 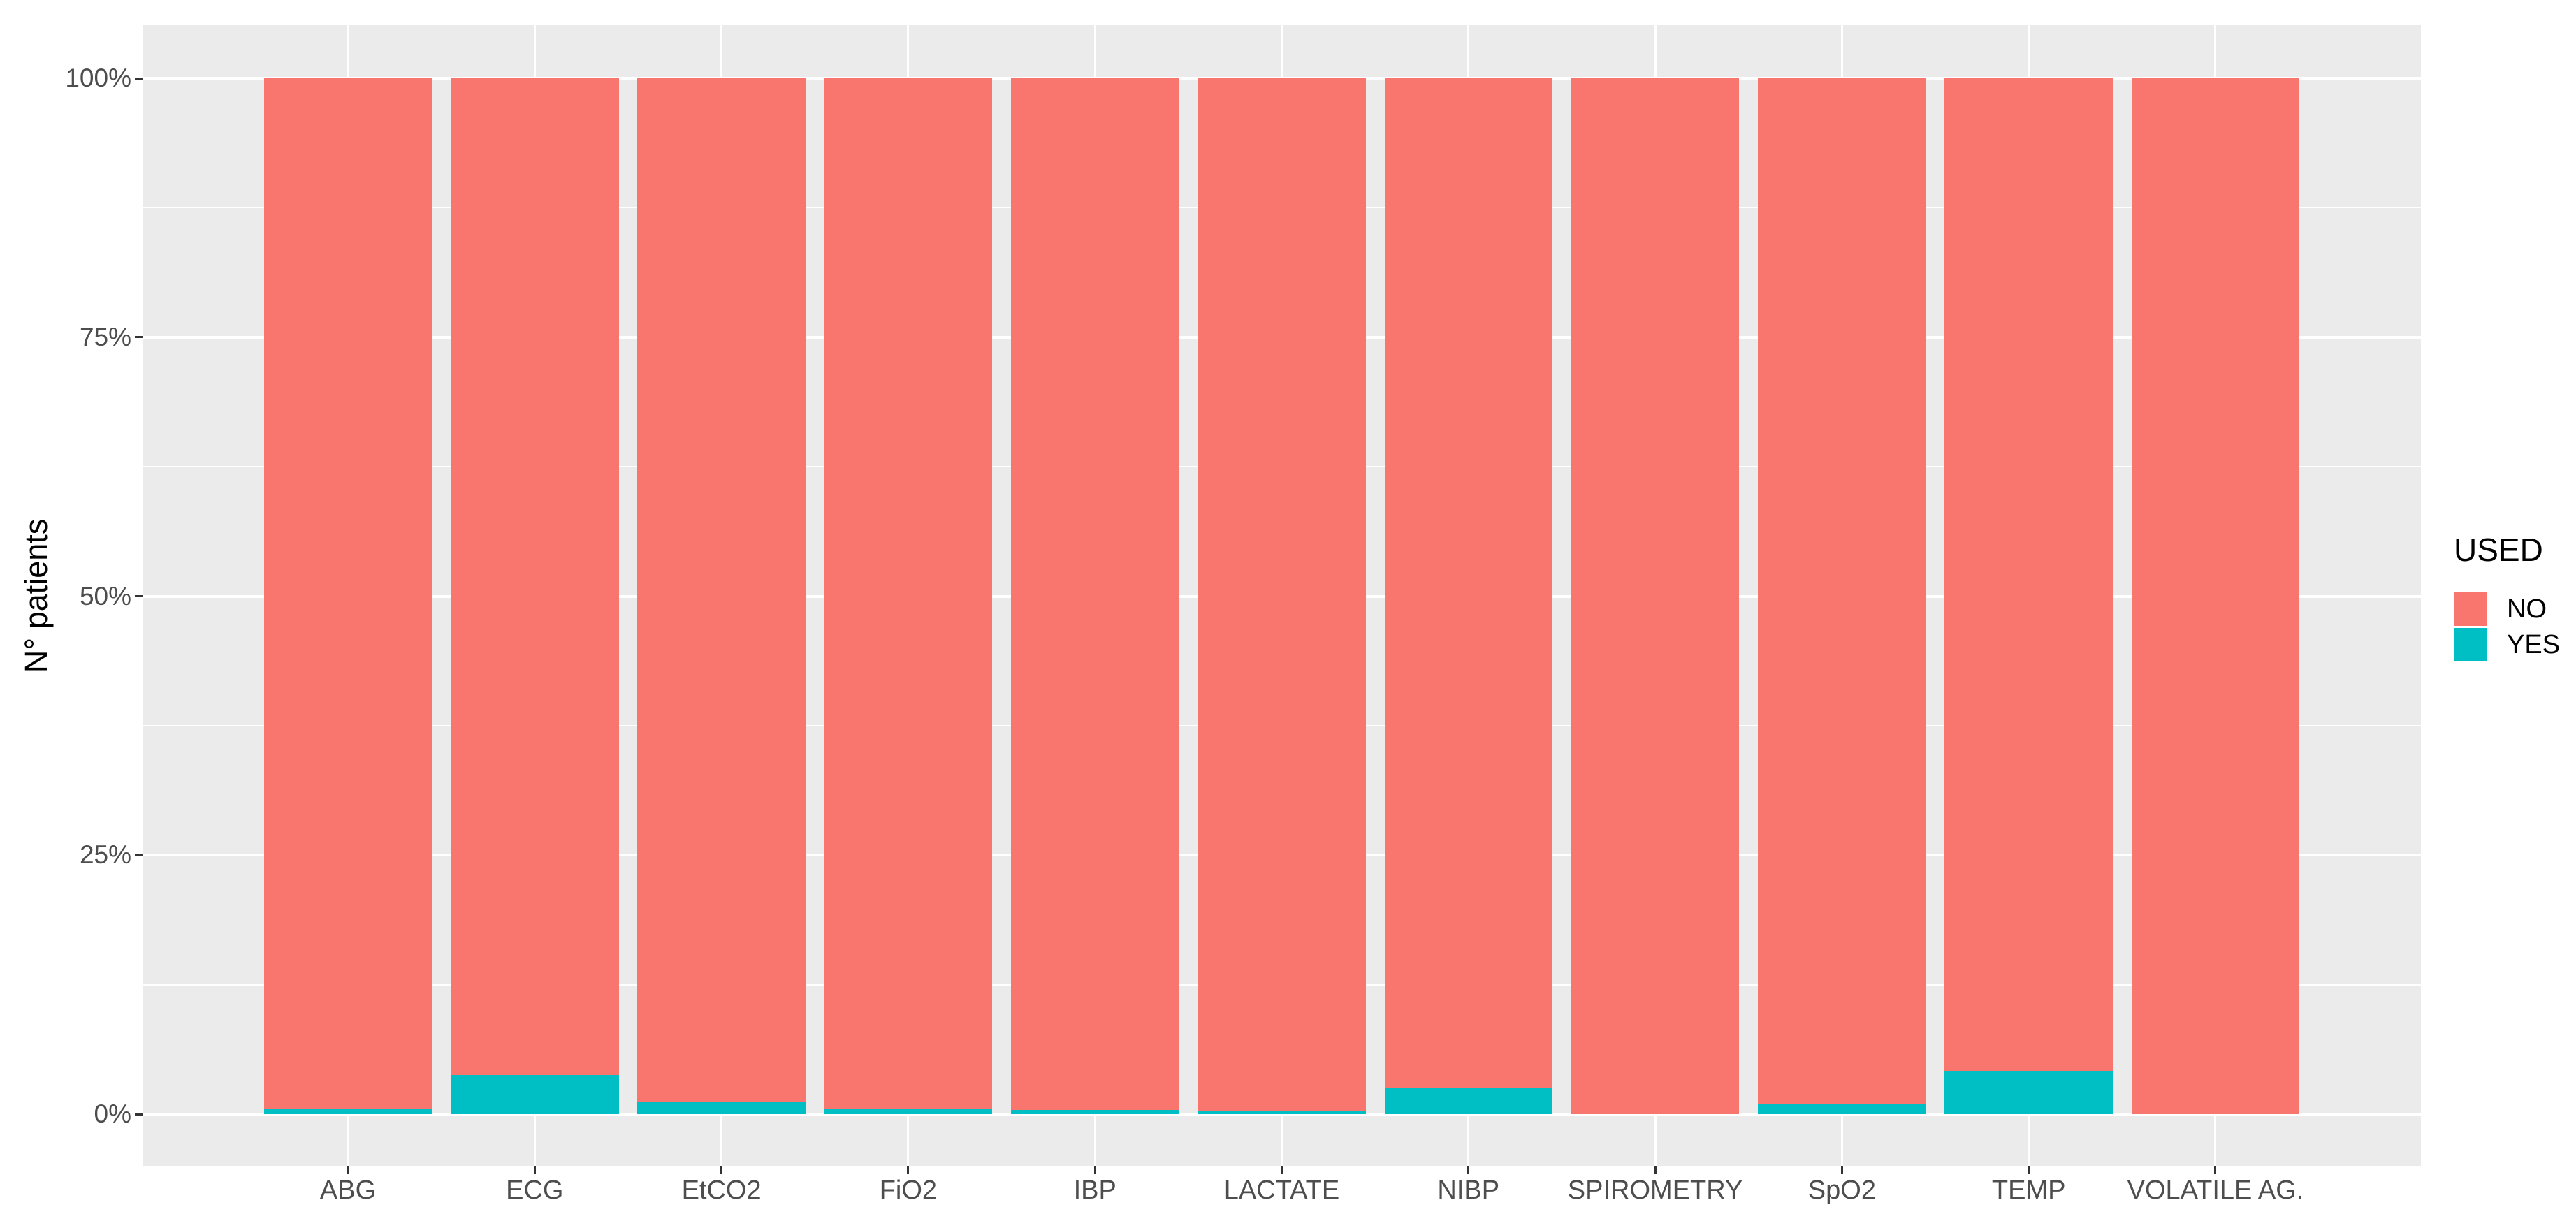 What do you see at coordinates (1468, 1191) in the screenshot?
I see `x-tick-label: NIBP` at bounding box center [1468, 1191].